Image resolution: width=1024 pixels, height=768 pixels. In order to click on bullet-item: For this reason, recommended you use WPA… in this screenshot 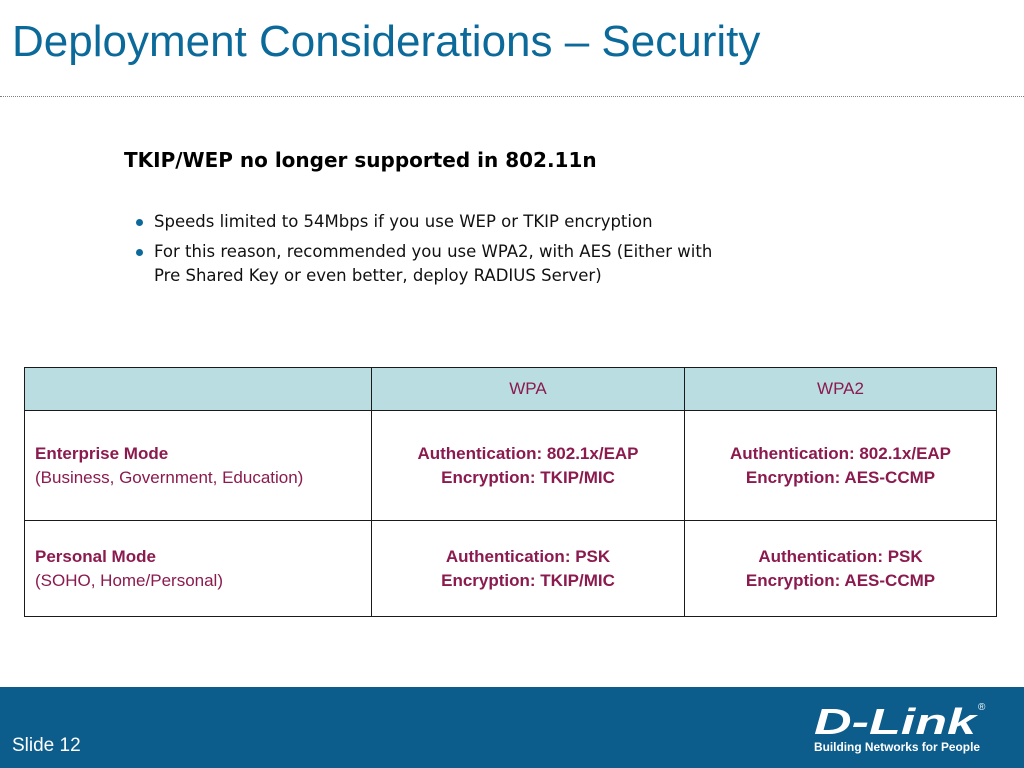, I will do `click(504, 264)`.